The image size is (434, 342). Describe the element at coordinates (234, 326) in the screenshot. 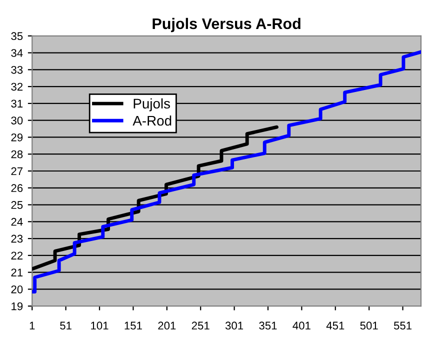

I see `x-tick-label: 301` at that location.